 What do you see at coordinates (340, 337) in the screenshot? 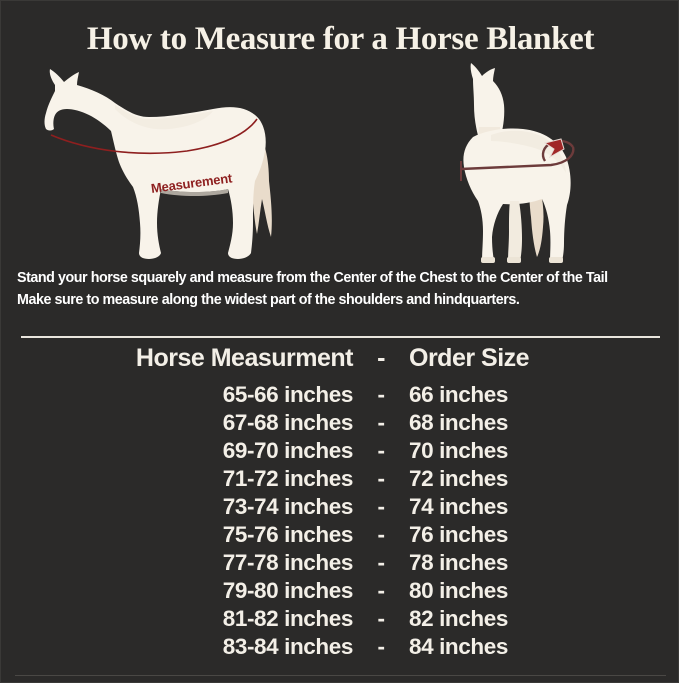
I see `table-top-divider` at bounding box center [340, 337].